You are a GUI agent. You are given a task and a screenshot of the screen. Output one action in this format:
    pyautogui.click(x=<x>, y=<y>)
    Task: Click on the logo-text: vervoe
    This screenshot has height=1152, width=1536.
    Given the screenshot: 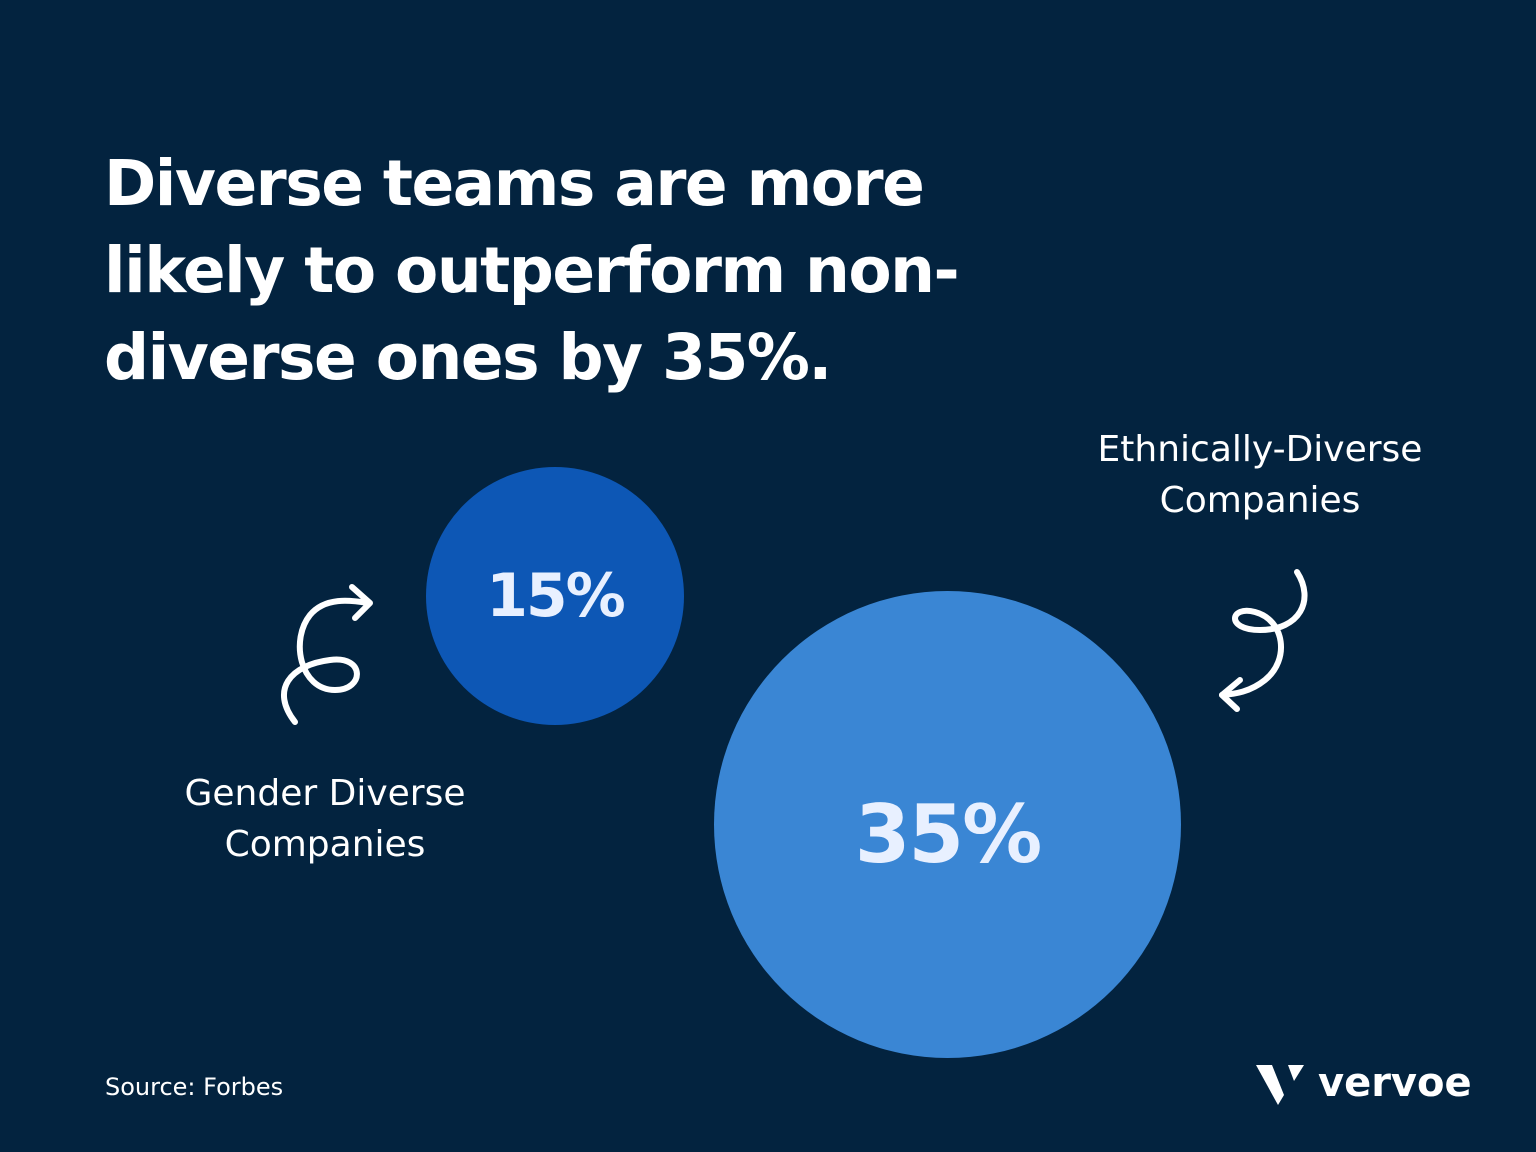 What is the action you would take?
    pyautogui.click(x=1395, y=1083)
    